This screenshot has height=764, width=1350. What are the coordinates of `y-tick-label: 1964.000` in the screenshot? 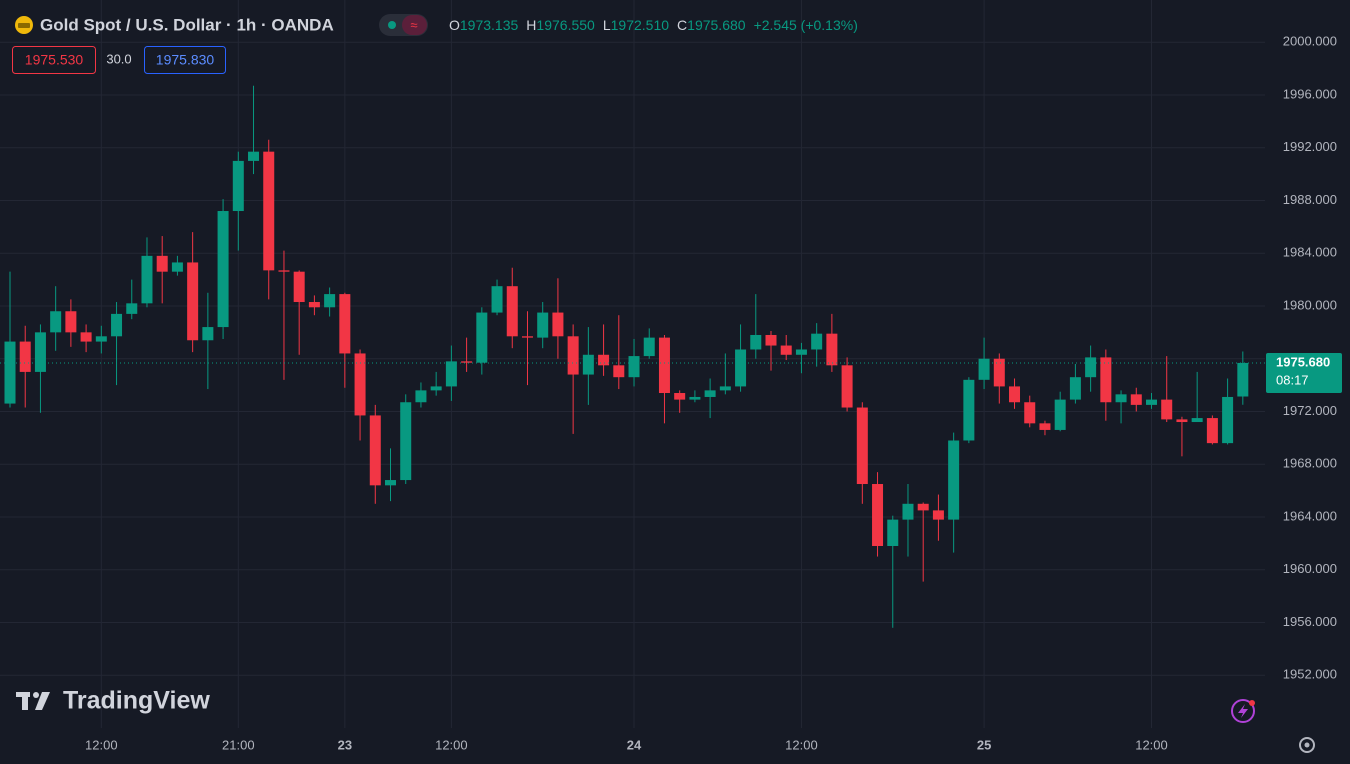 It's located at (1310, 515).